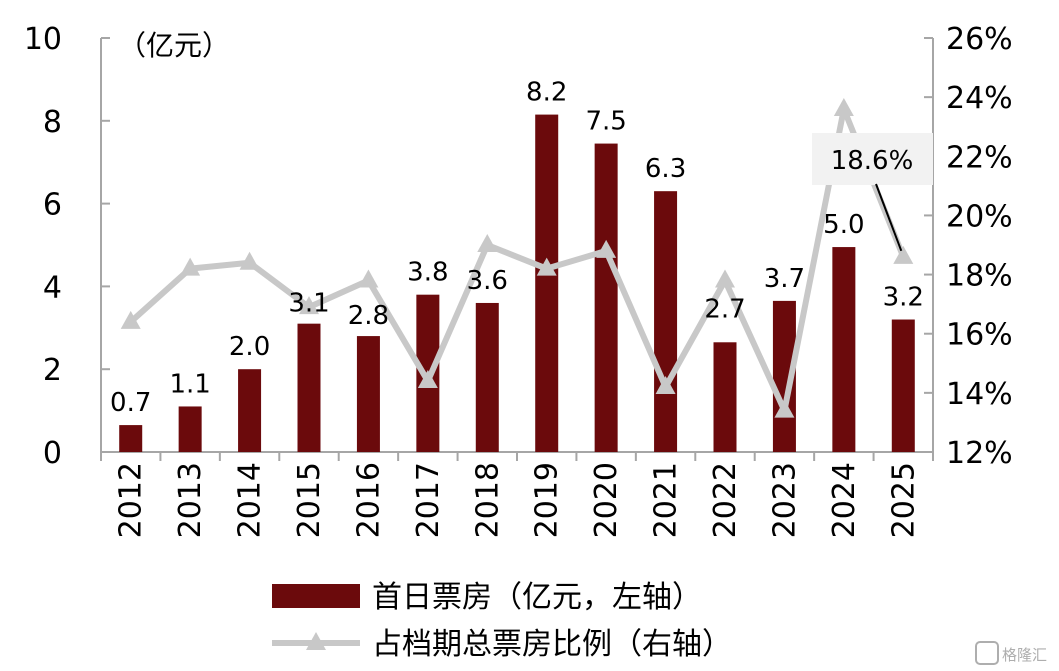 Image resolution: width=1059 pixels, height=671 pixels. Describe the element at coordinates (43, 39) in the screenshot. I see `left-tick-label: 10` at that location.